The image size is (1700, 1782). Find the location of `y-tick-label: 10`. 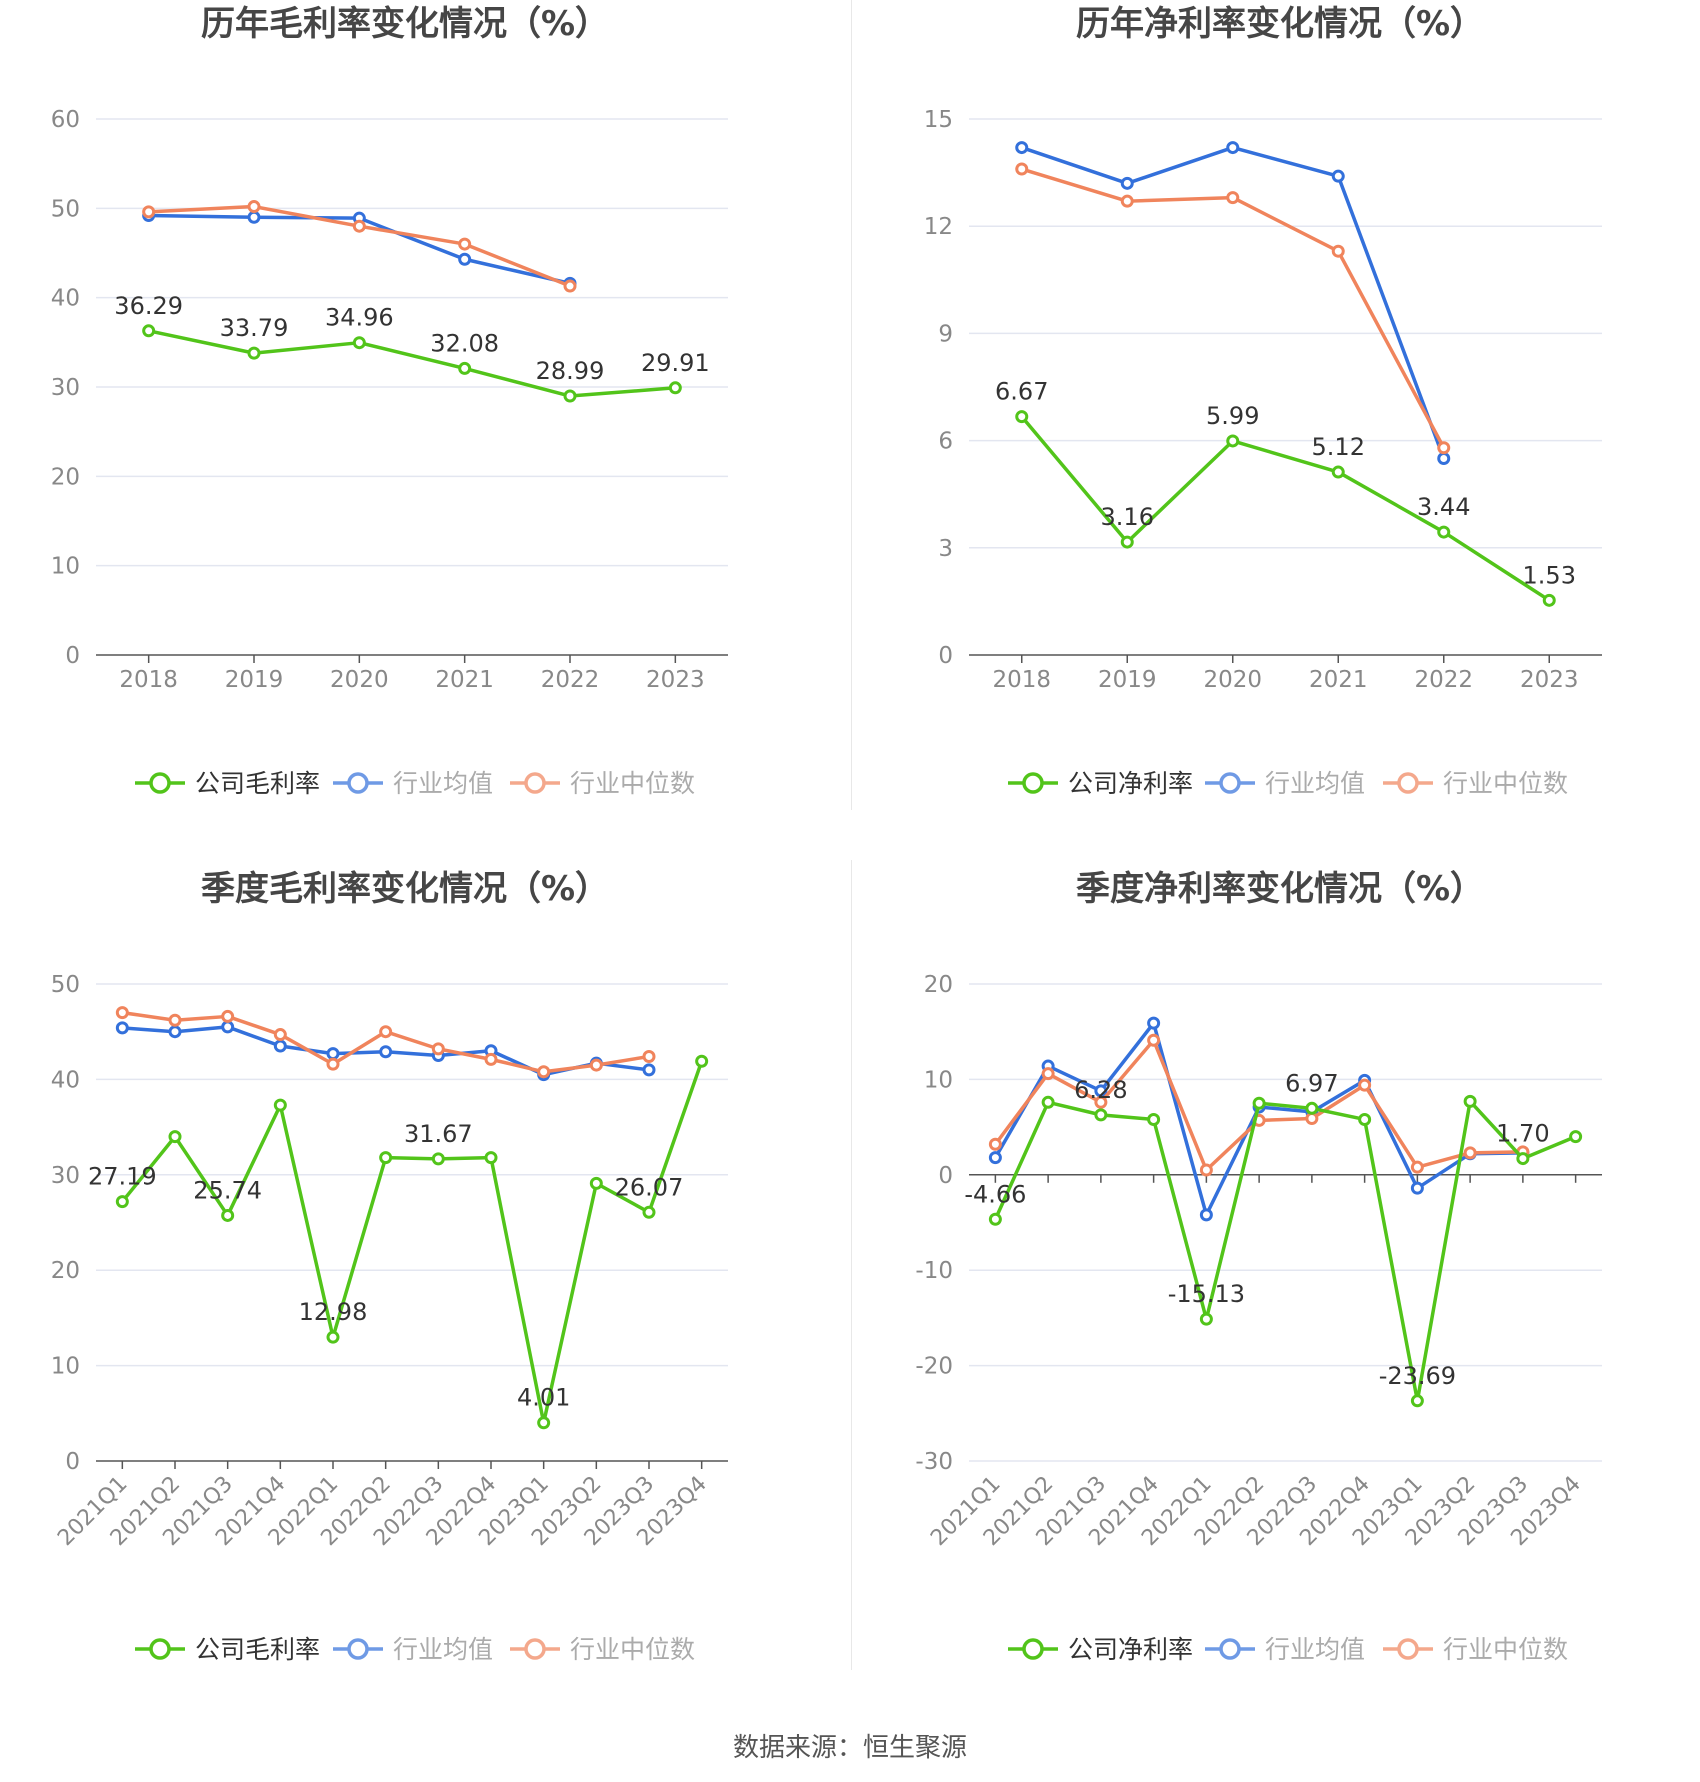

y-tick-label: 10 is located at coordinates (65, 567).